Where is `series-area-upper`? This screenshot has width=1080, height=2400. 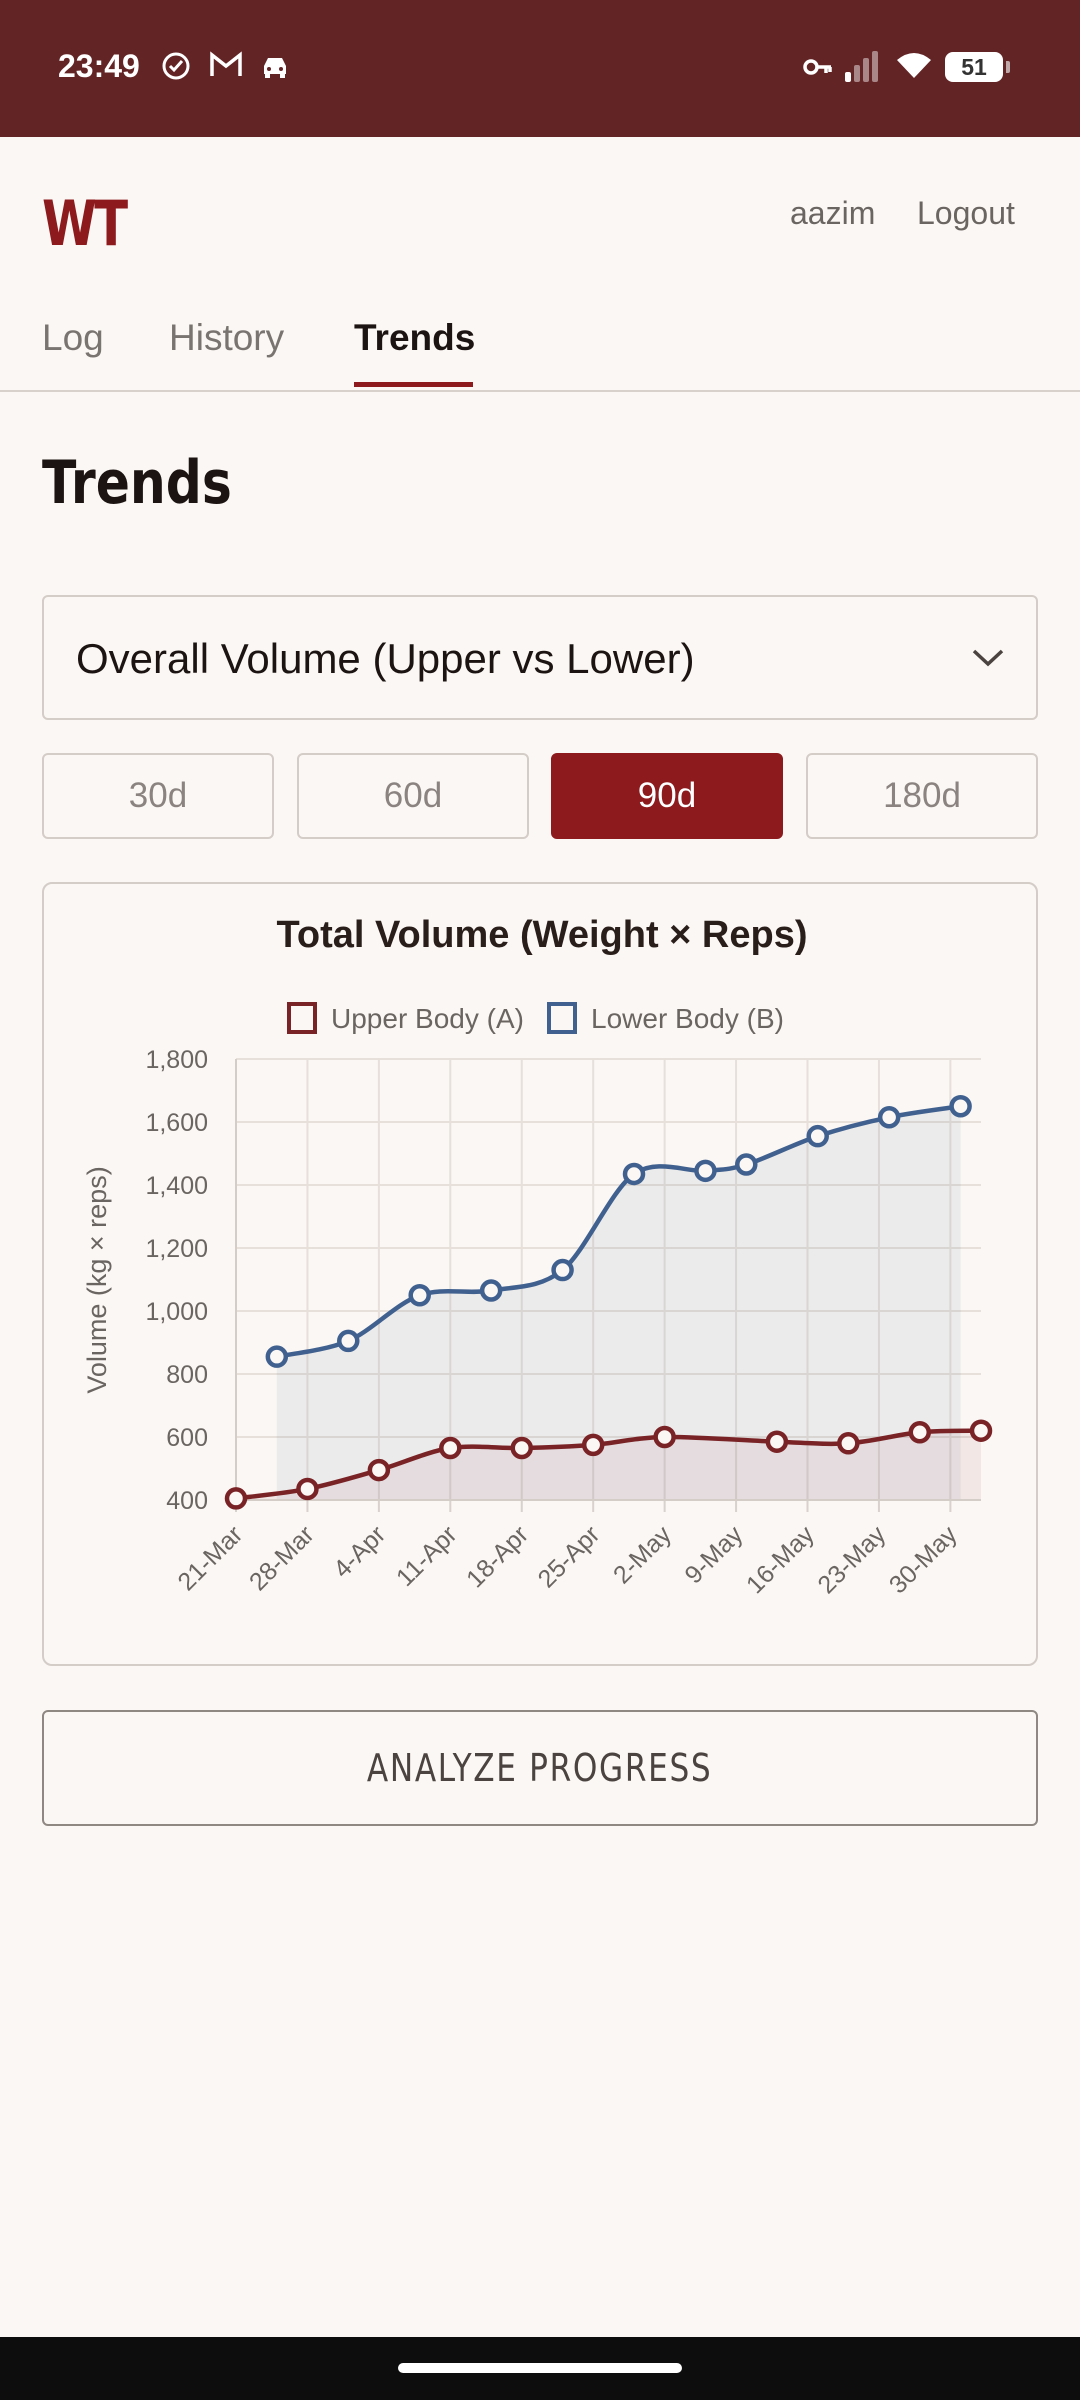
series-area-upper is located at coordinates (608, 1465).